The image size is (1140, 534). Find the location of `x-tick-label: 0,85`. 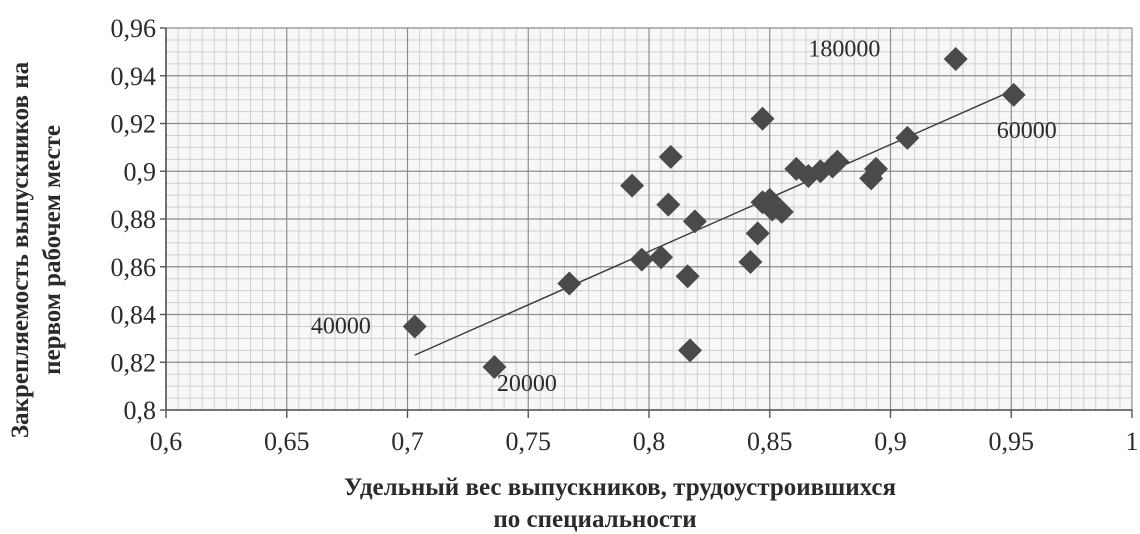

x-tick-label: 0,85 is located at coordinates (770, 441).